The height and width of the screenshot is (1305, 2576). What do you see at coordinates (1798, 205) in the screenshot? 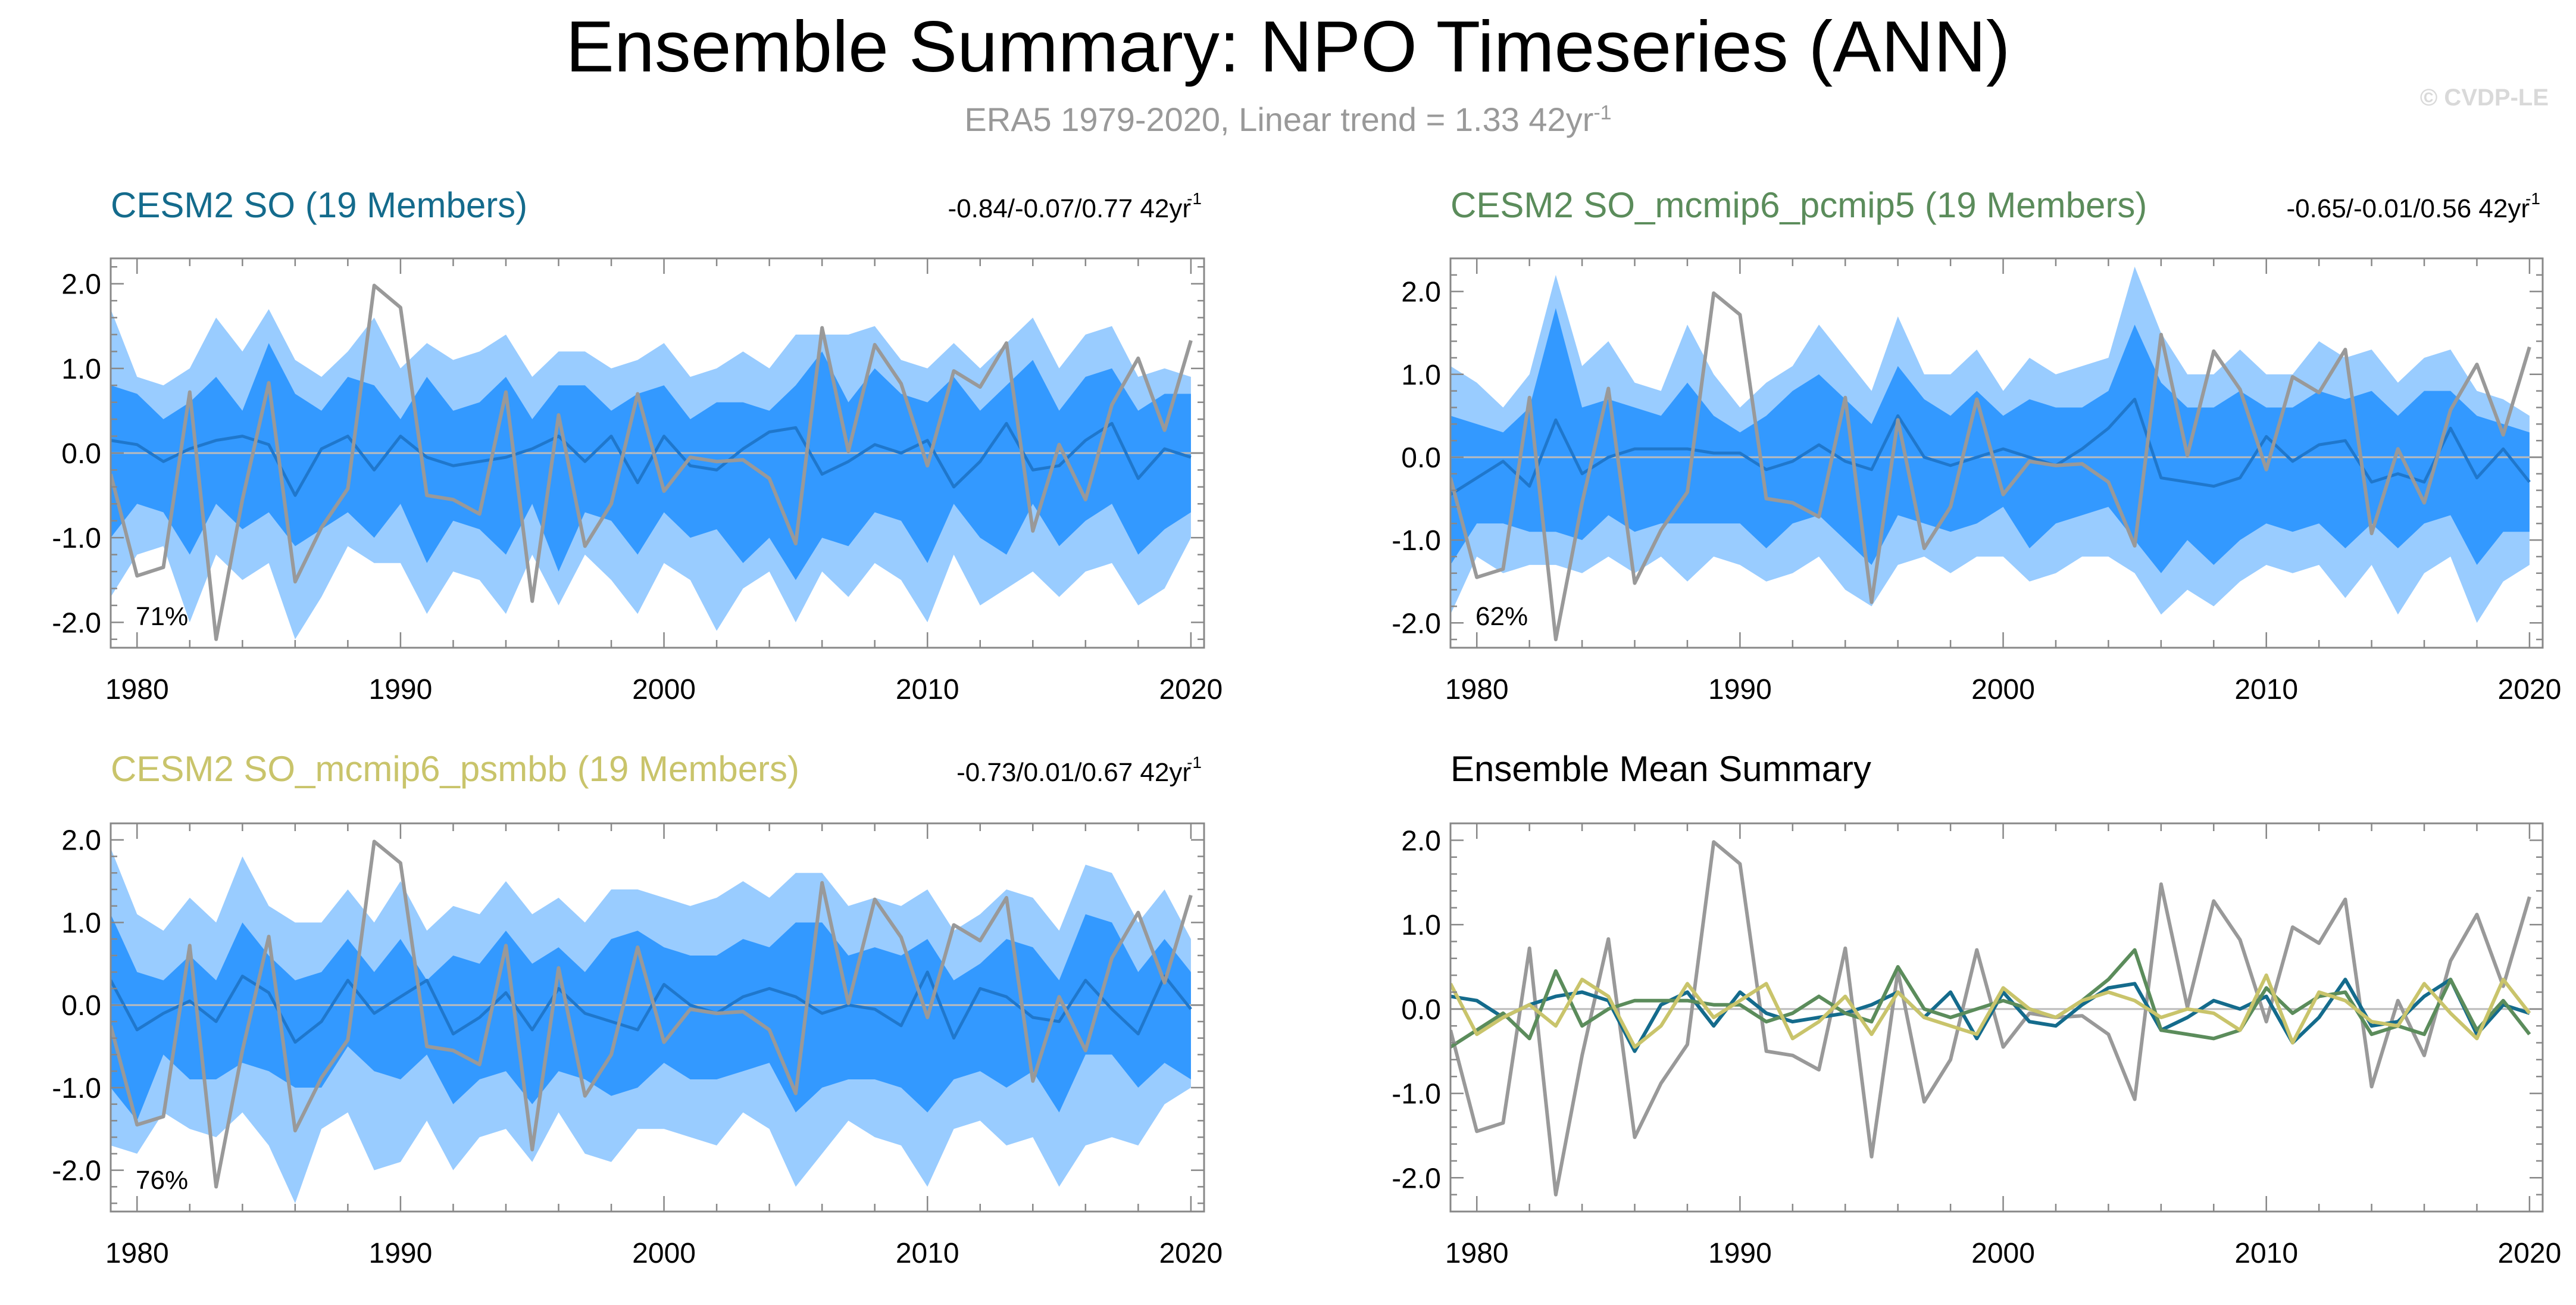
I see `chart-title: CESM2 SO_mcmip6_pcmip5 (19 Members)` at bounding box center [1798, 205].